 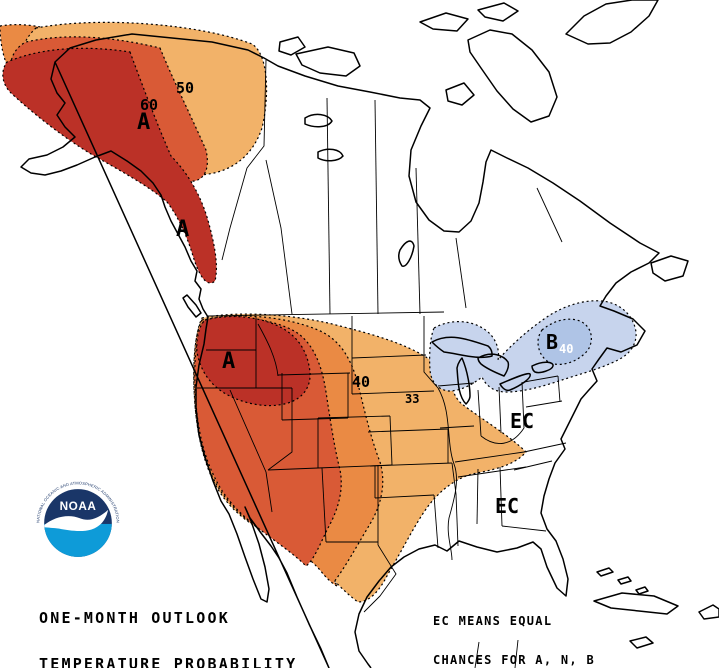 What do you see at coordinates (182, 229) in the screenshot?
I see `panhandle-above-label: A` at bounding box center [182, 229].